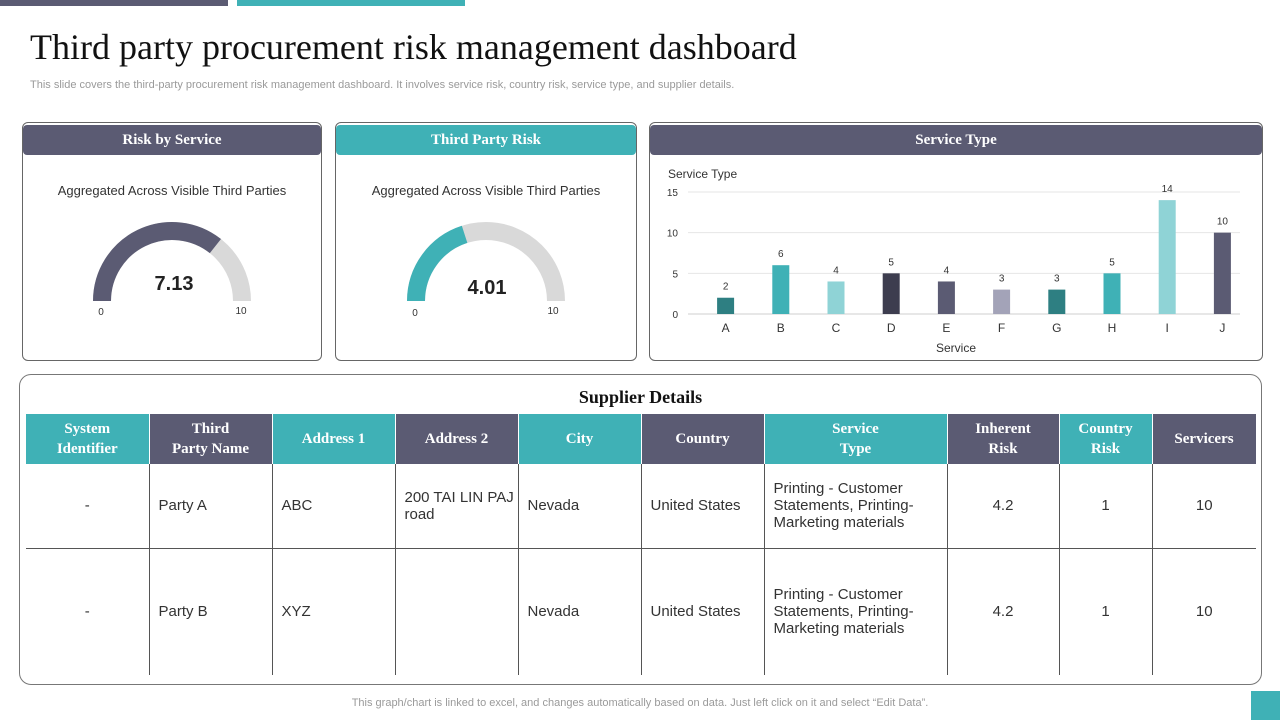  What do you see at coordinates (673, 193) in the screenshot?
I see `y-tick-label: 15` at bounding box center [673, 193].